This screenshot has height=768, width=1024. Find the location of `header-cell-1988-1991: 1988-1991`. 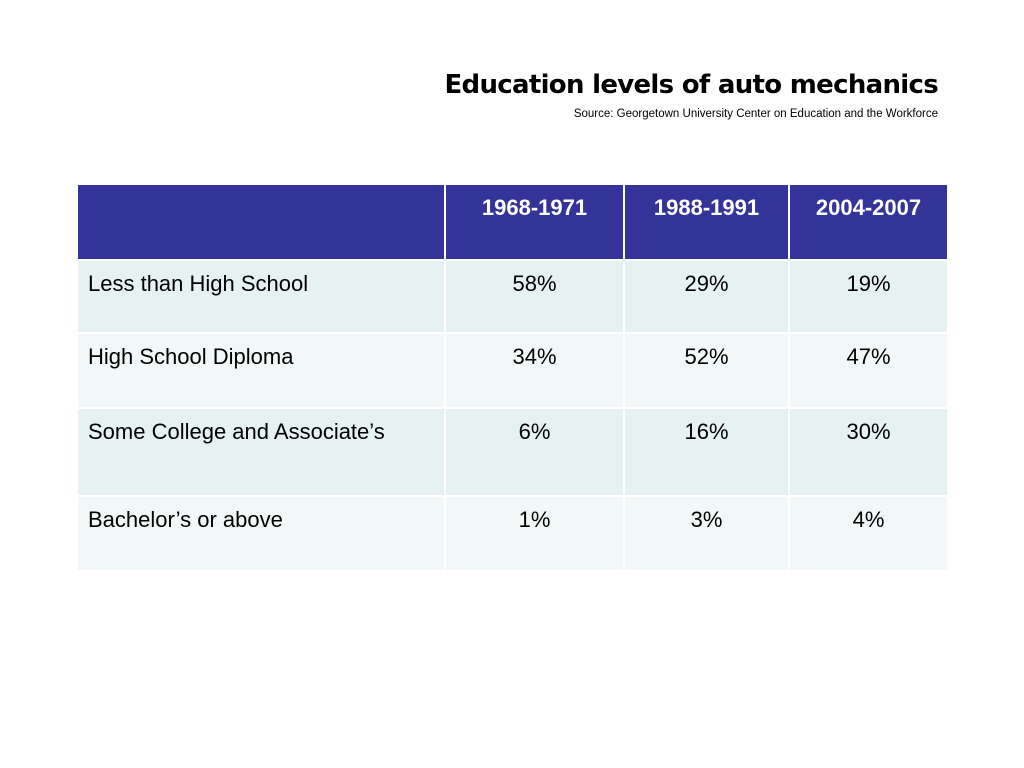

header-cell-1988-1991: 1988-1991 is located at coordinates (707, 223).